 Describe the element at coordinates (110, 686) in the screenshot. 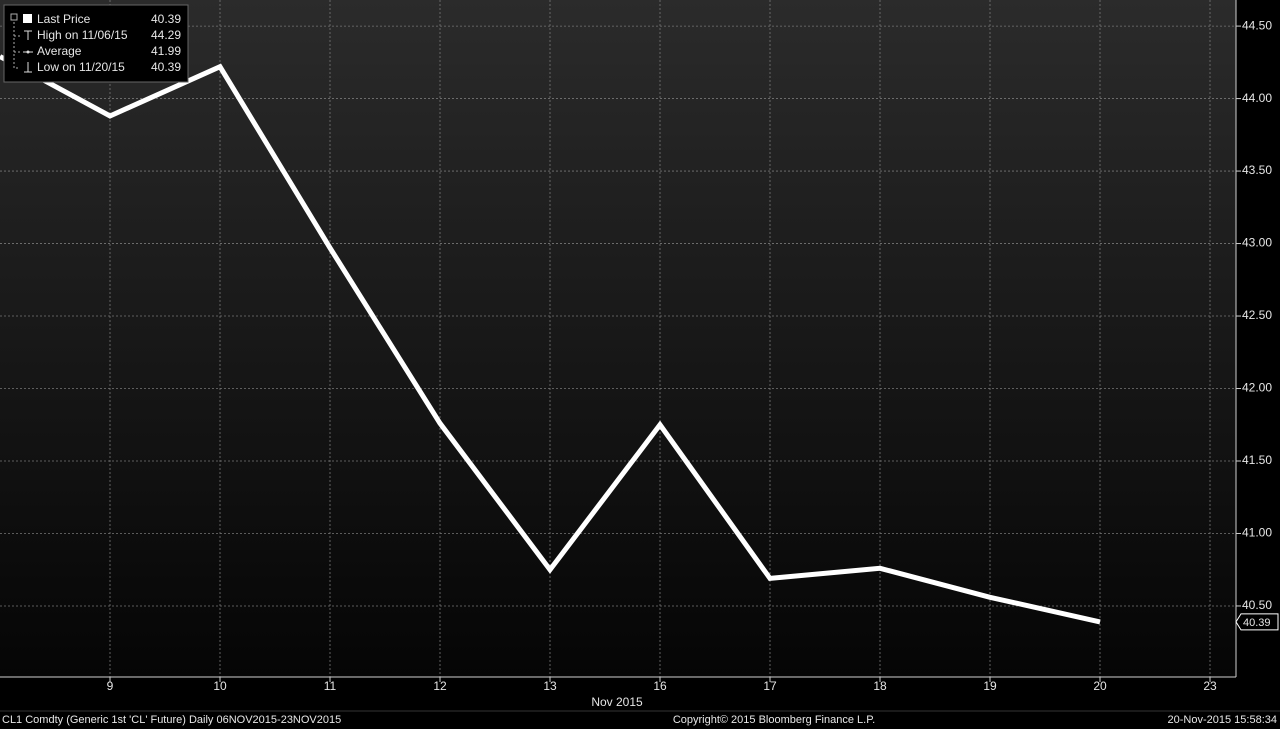

I see `x-tick-label: 9` at that location.